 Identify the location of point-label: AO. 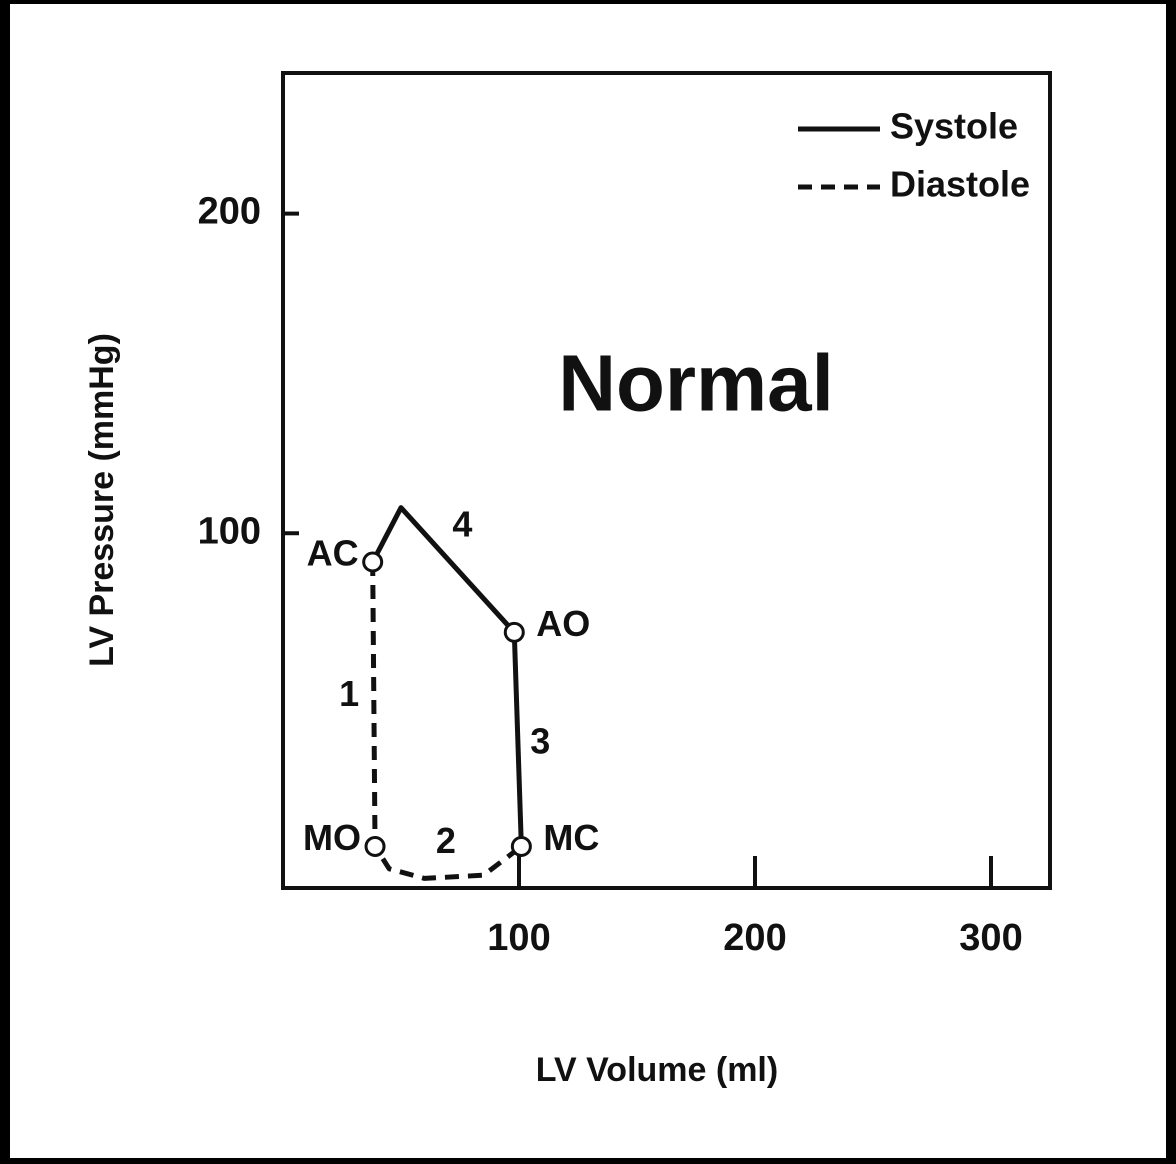
(563, 623).